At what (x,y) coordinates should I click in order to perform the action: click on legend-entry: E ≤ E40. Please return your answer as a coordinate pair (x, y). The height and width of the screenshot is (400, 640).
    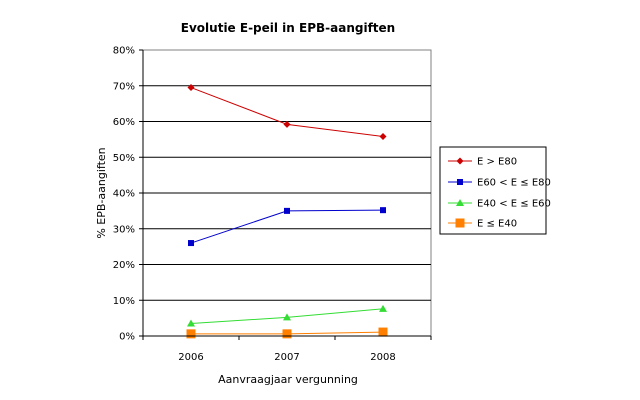
    Looking at the image, I should click on (497, 224).